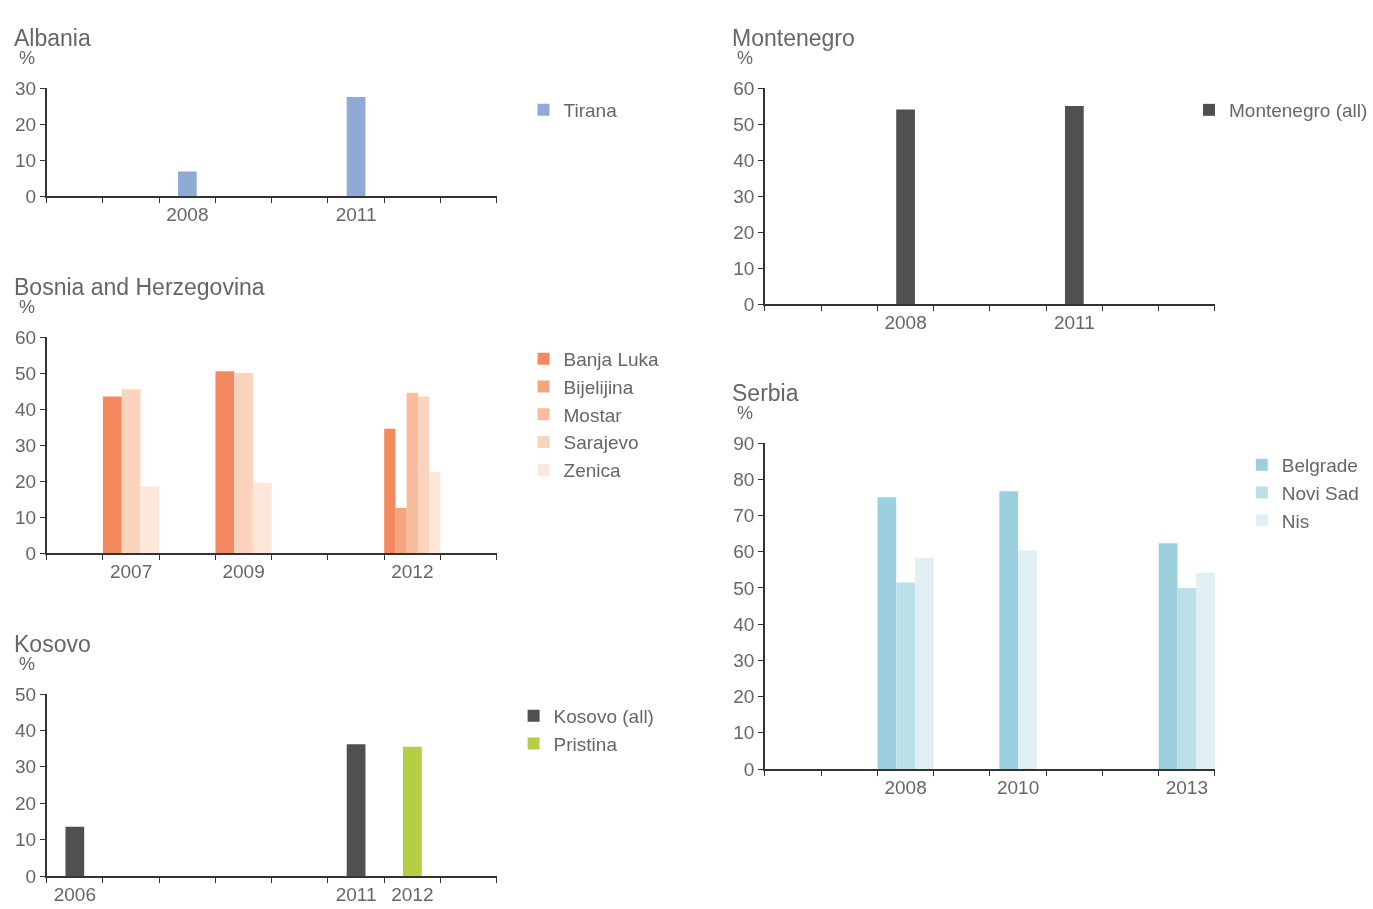 The width and height of the screenshot is (1373, 909). I want to click on legend-label: Montenegro (all), so click(1298, 111).